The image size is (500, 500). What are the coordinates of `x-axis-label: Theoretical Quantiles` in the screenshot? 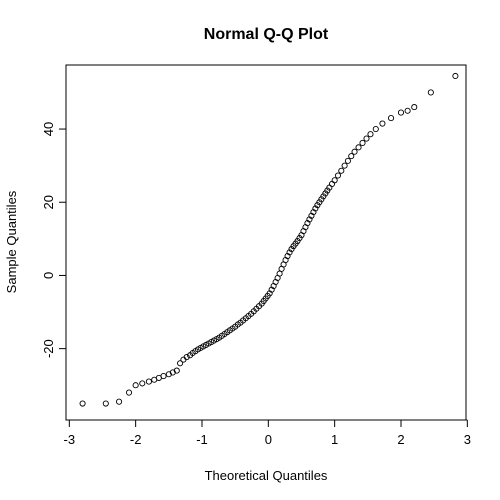 It's located at (266, 475).